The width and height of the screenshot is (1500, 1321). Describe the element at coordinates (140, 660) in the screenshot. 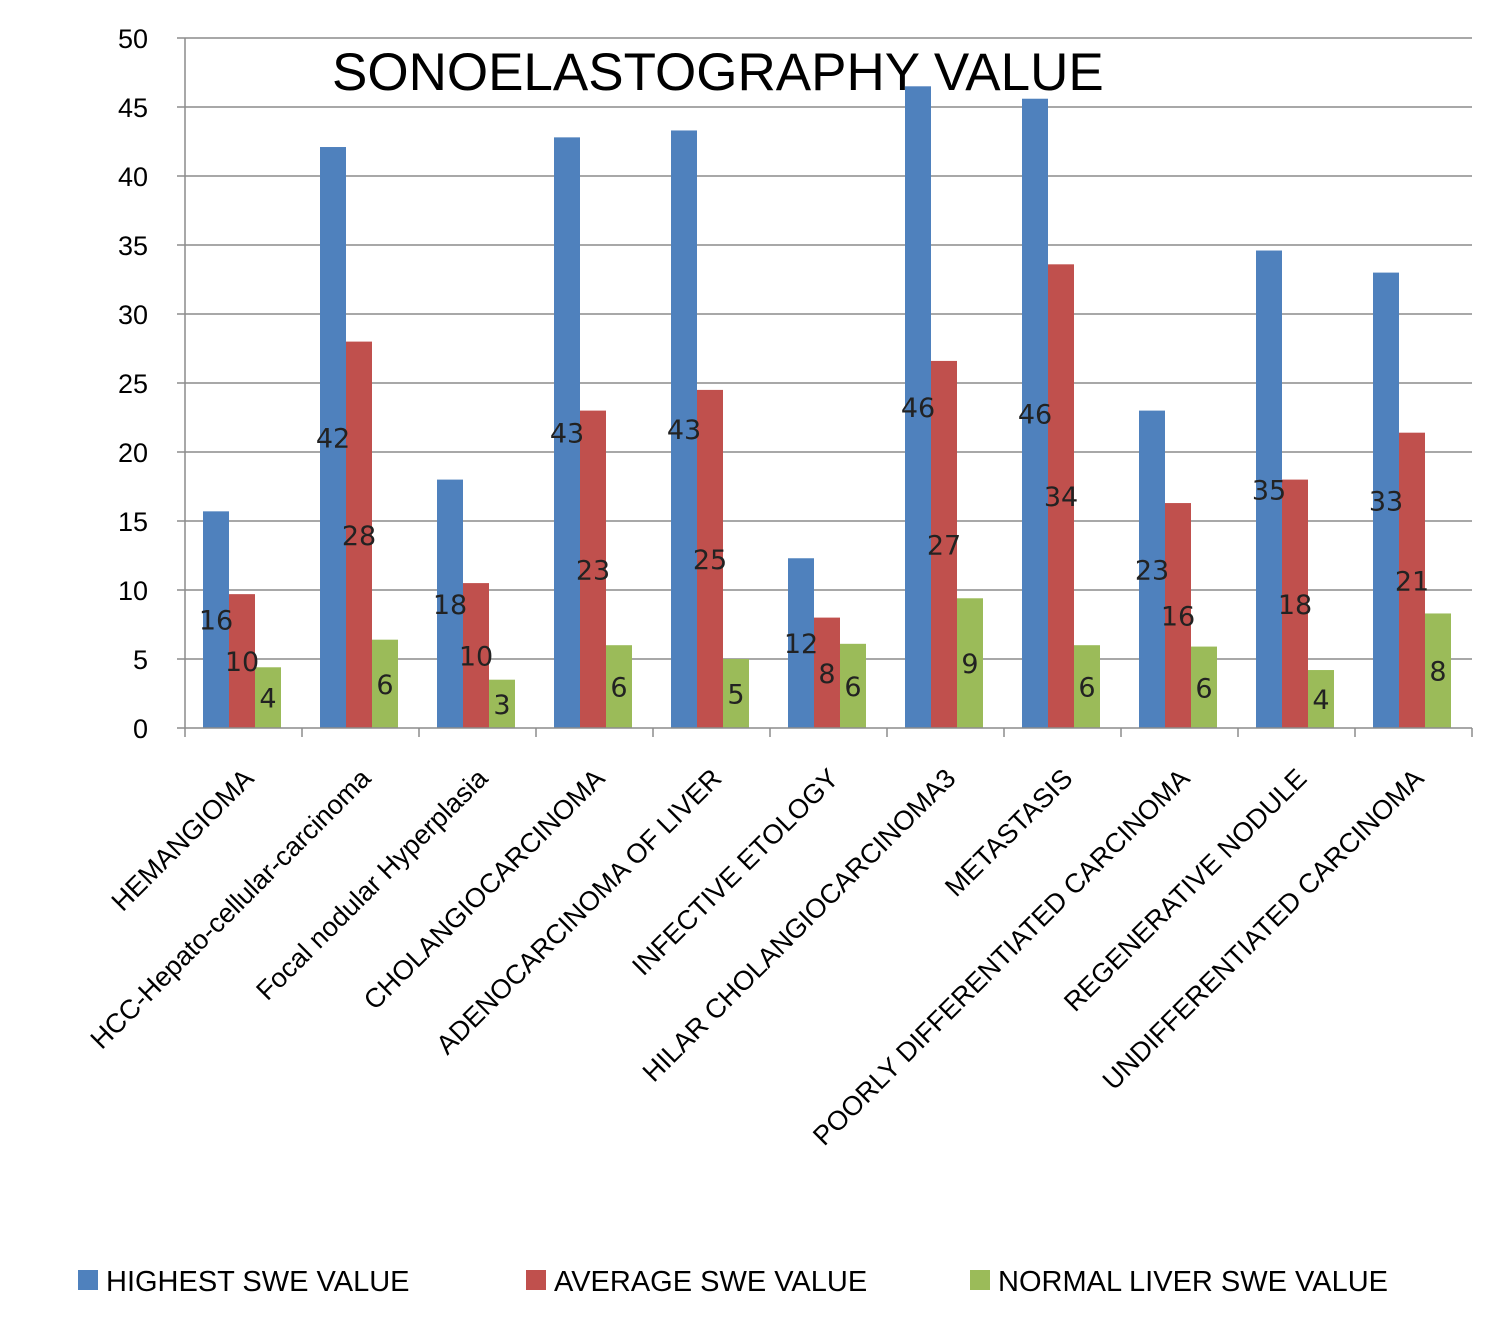

I see `y-tick-label: 5` at that location.